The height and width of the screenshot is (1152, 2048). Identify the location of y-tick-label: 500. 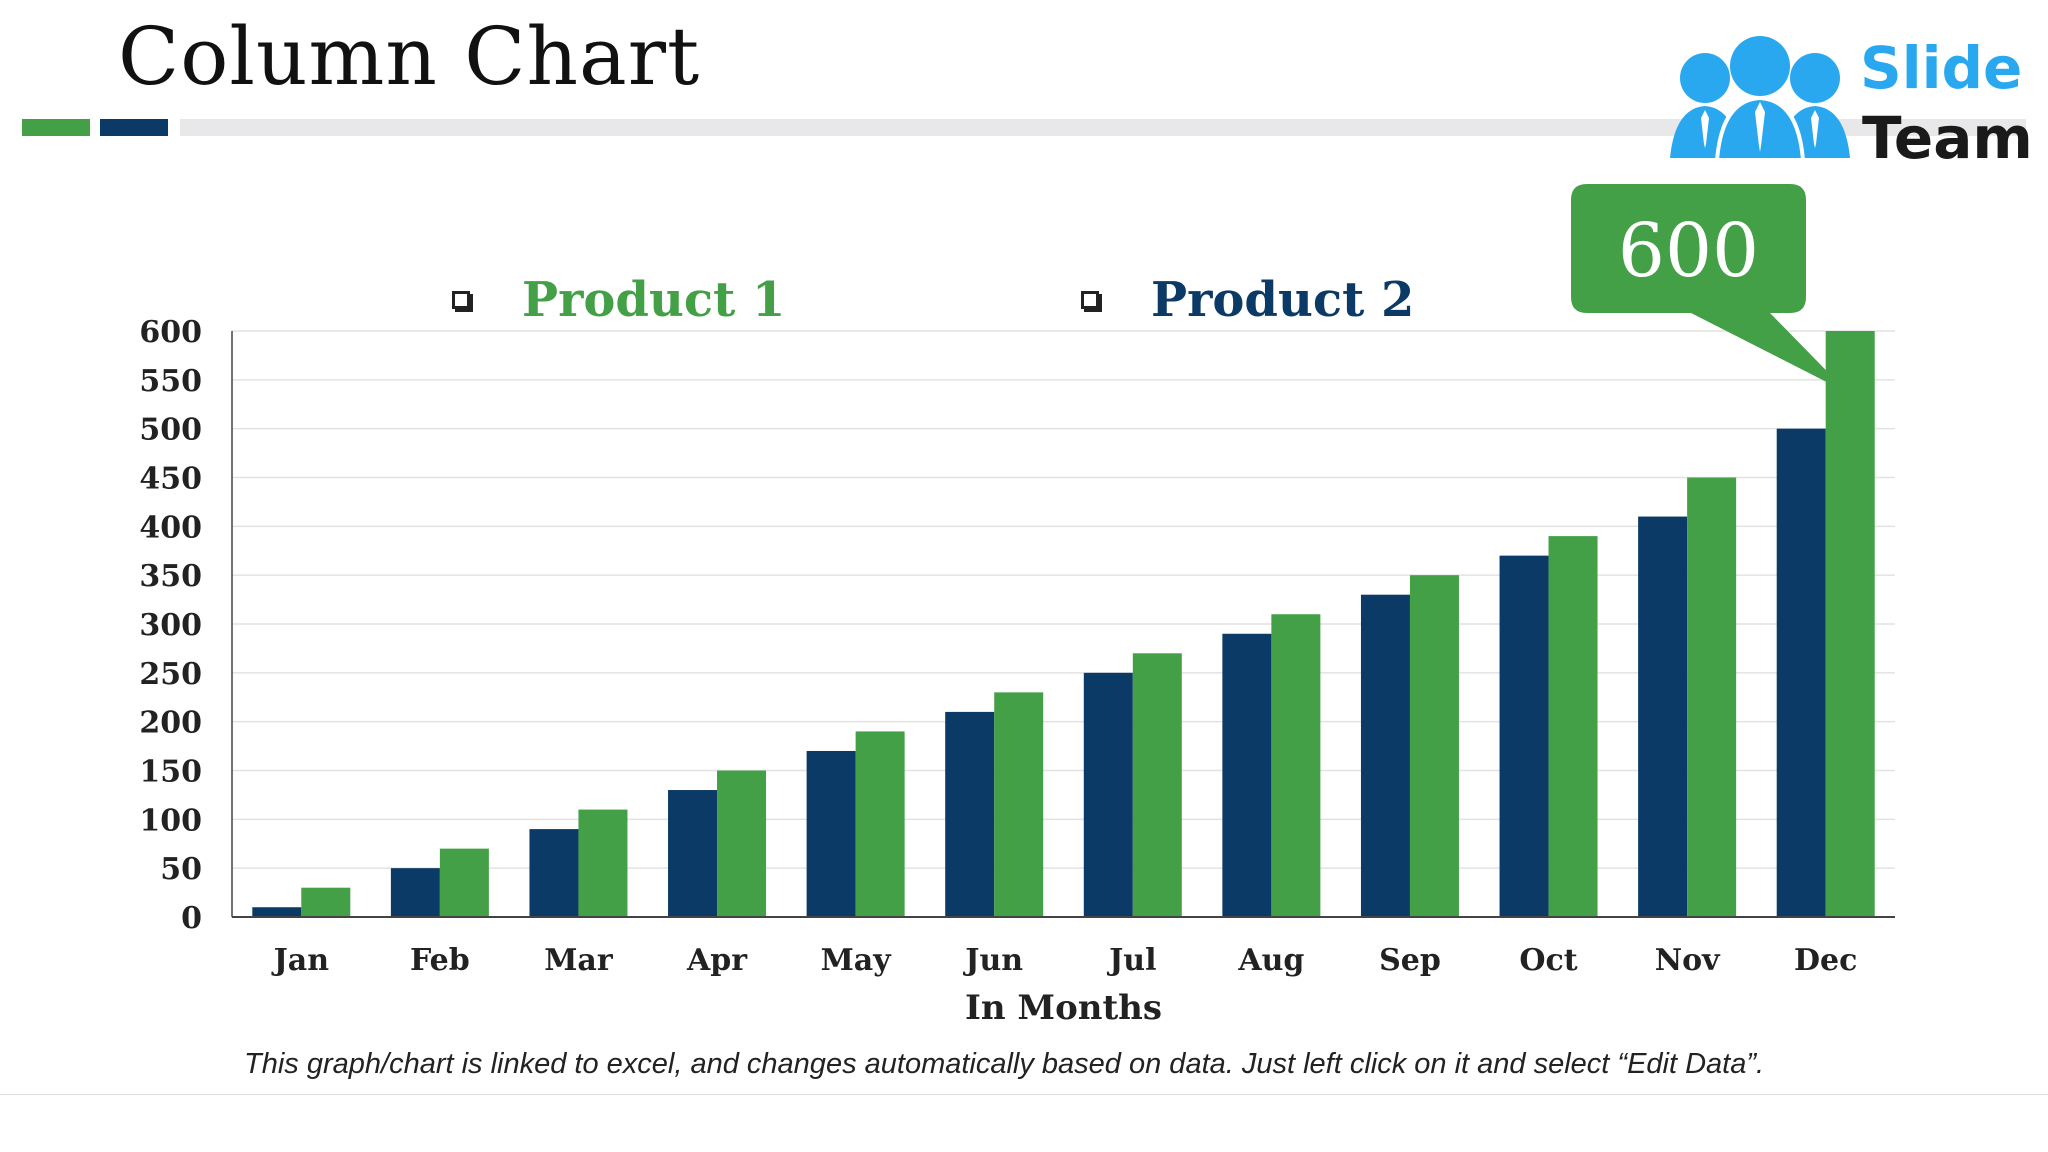
(170, 430).